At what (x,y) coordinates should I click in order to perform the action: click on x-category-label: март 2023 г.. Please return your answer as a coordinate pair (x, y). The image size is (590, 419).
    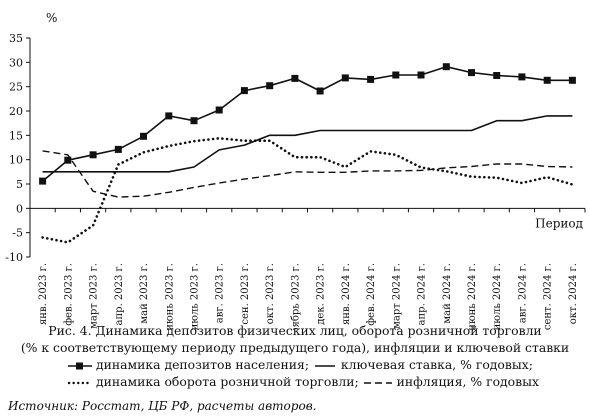
    Looking at the image, I should click on (94, 296).